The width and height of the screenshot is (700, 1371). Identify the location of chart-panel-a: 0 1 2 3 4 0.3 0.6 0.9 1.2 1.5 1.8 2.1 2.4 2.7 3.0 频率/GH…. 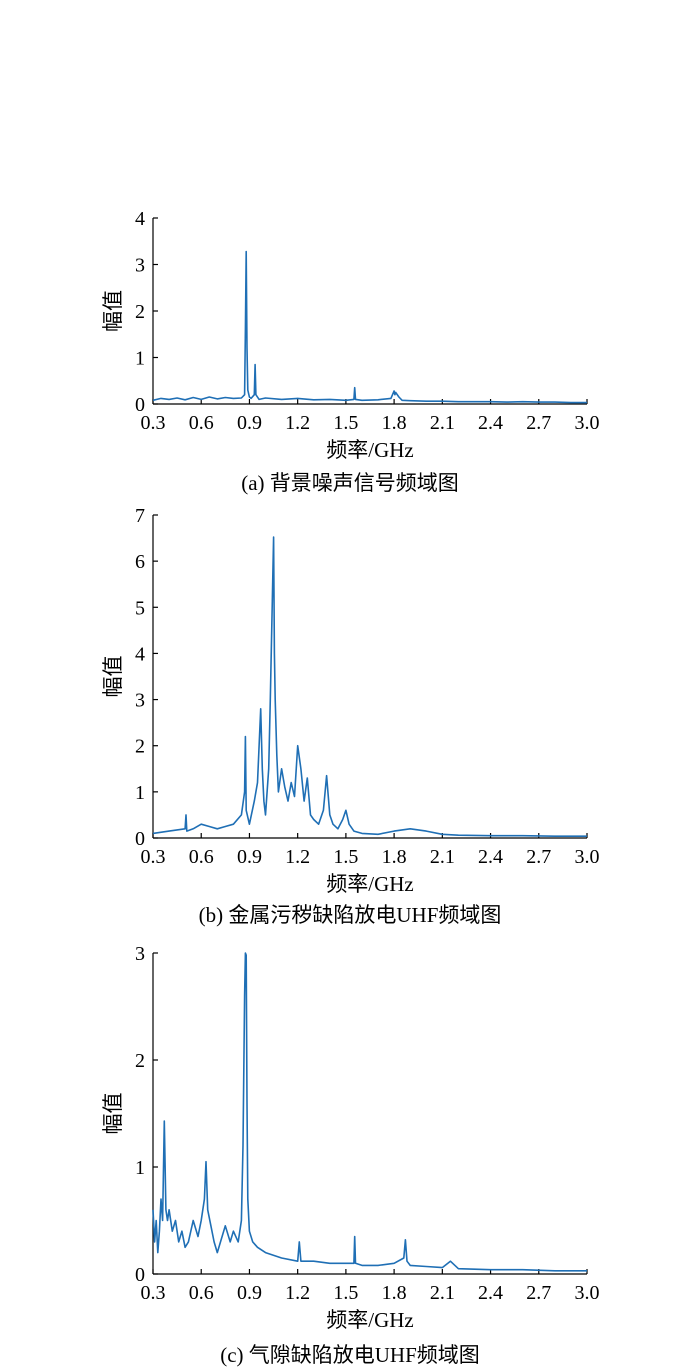
(350, 351).